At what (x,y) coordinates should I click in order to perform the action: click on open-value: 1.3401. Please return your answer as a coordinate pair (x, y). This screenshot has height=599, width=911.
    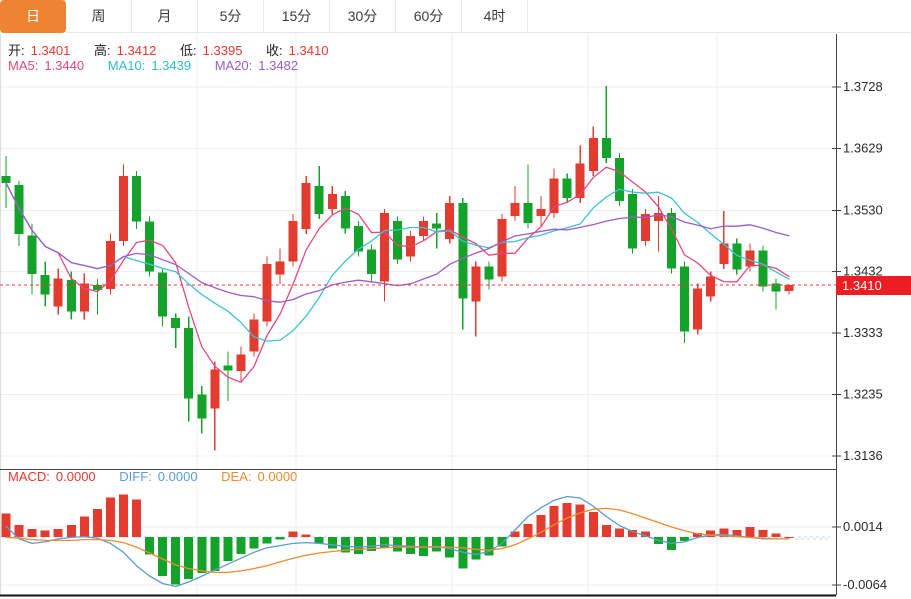
    Looking at the image, I should click on (50, 50).